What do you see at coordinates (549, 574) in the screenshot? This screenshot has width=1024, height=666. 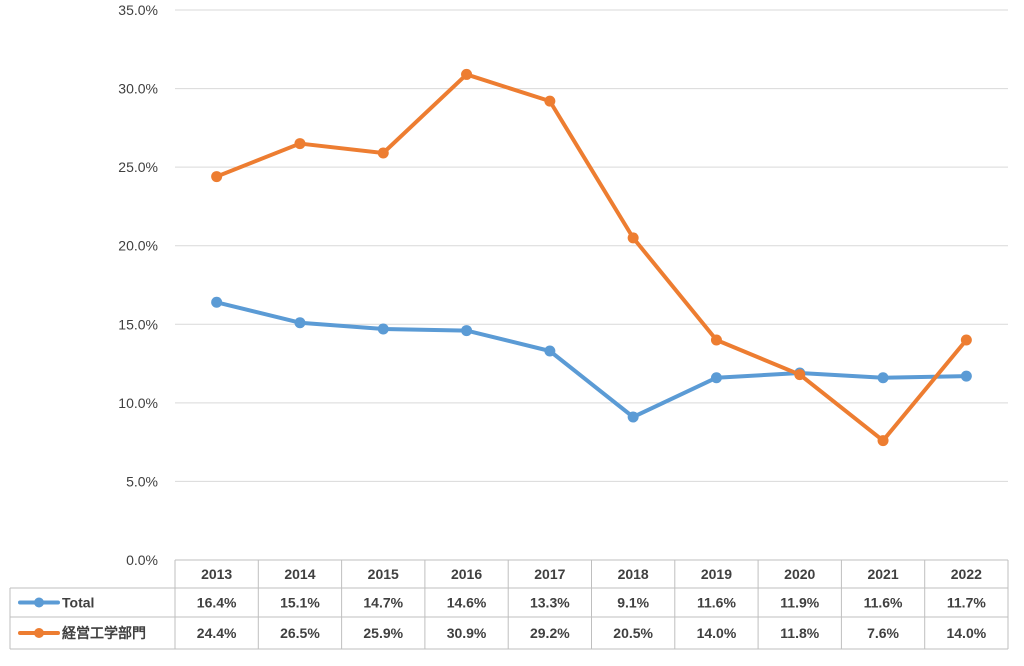 I see `x-tick-label: 2017` at bounding box center [549, 574].